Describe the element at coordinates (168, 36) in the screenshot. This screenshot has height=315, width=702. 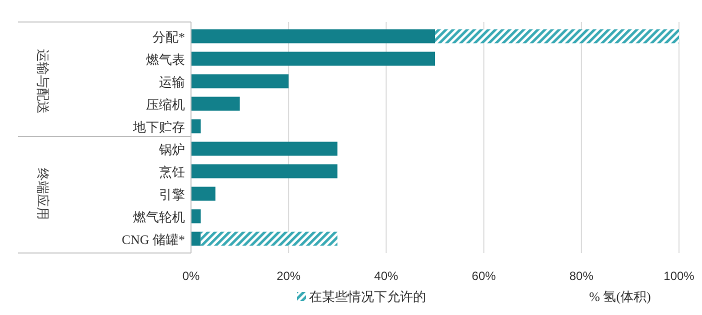
I see `y-tick-label: 分配*` at that location.